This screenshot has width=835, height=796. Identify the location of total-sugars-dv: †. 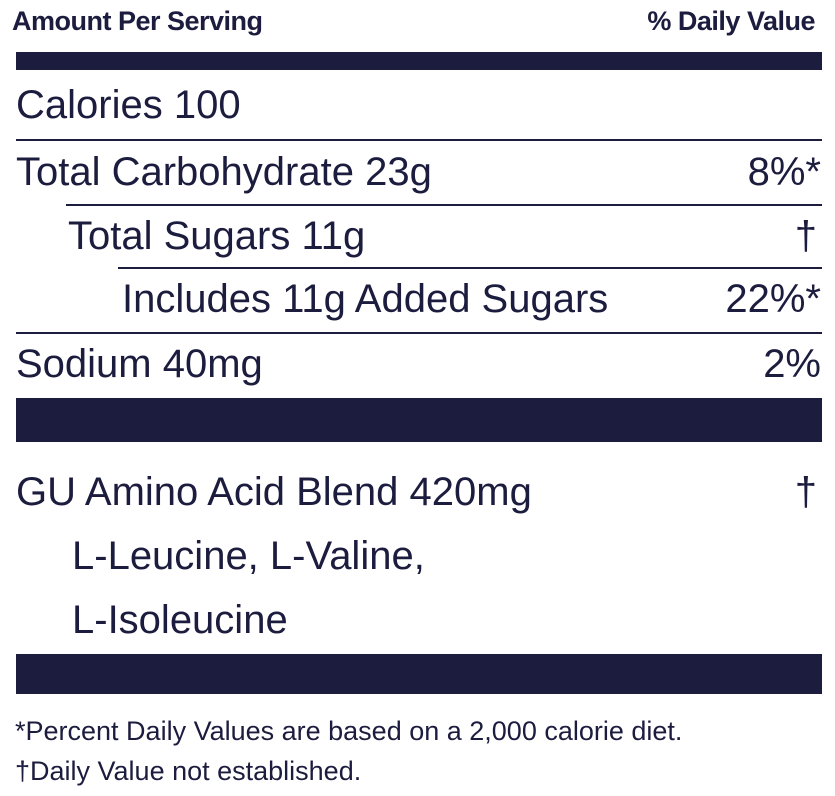
(806, 236).